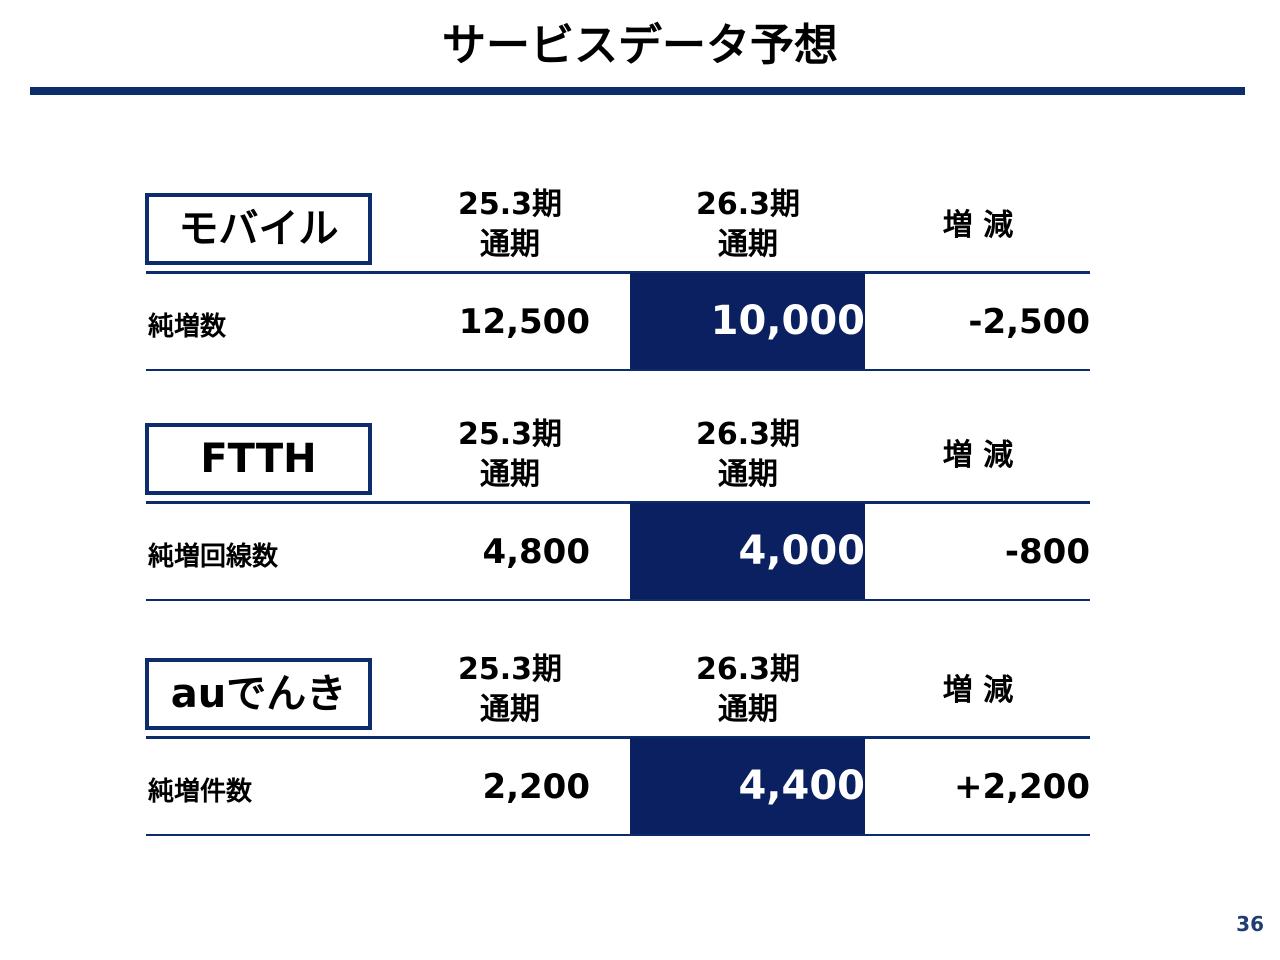 The width and height of the screenshot is (1280, 960). Describe the element at coordinates (187, 327) in the screenshot. I see `row-label: 純増数` at that location.